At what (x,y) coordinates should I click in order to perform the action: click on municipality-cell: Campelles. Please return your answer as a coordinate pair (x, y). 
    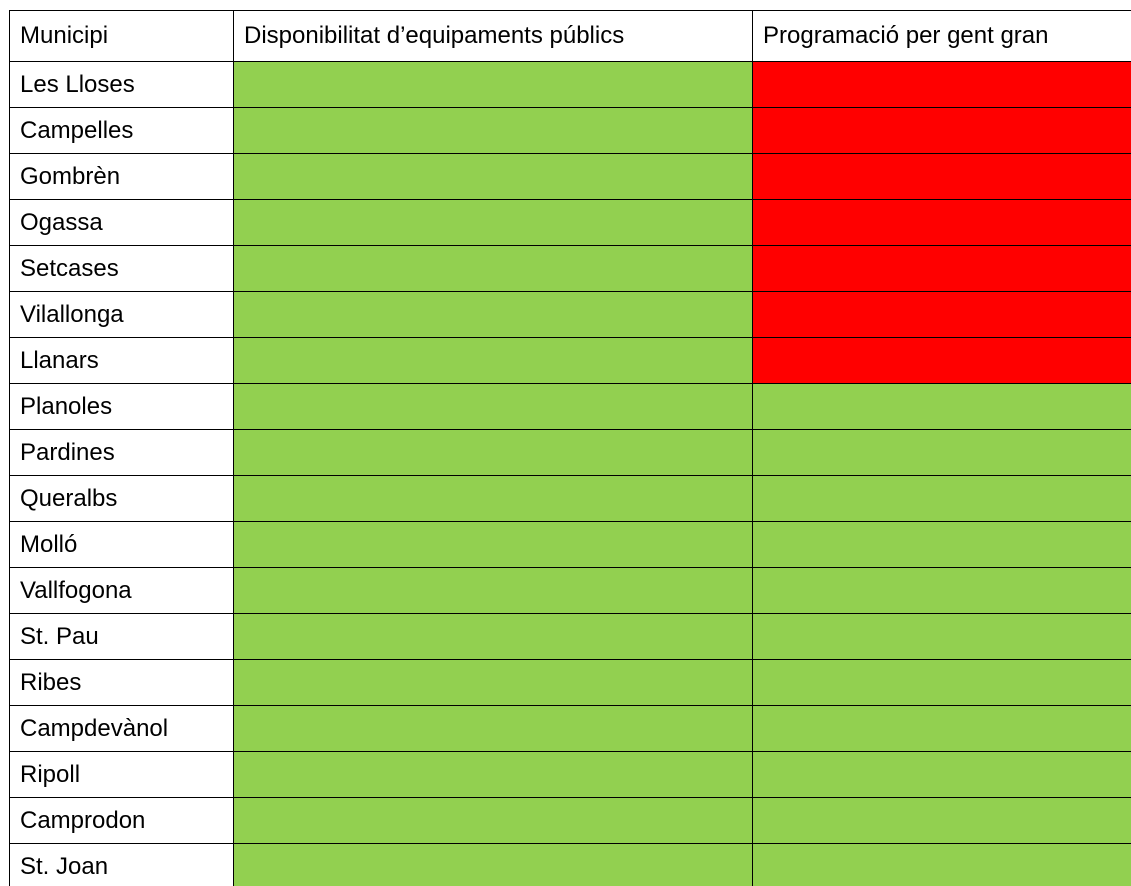
    Looking at the image, I should click on (121, 130).